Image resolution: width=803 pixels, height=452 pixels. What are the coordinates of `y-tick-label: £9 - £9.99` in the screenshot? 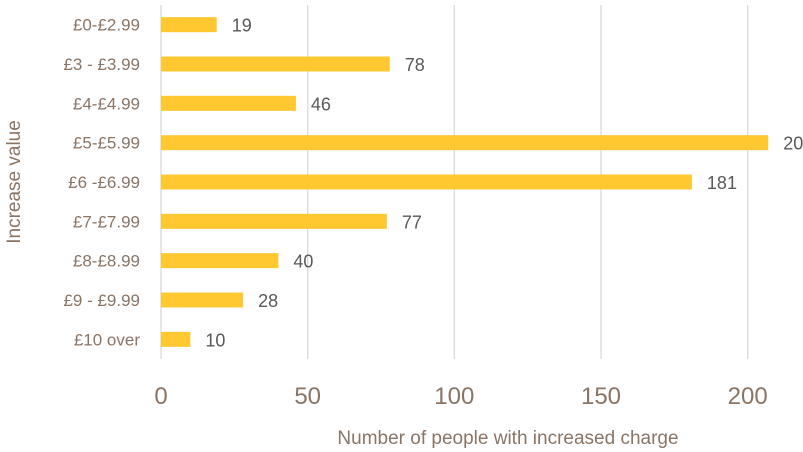 It's located at (101, 300).